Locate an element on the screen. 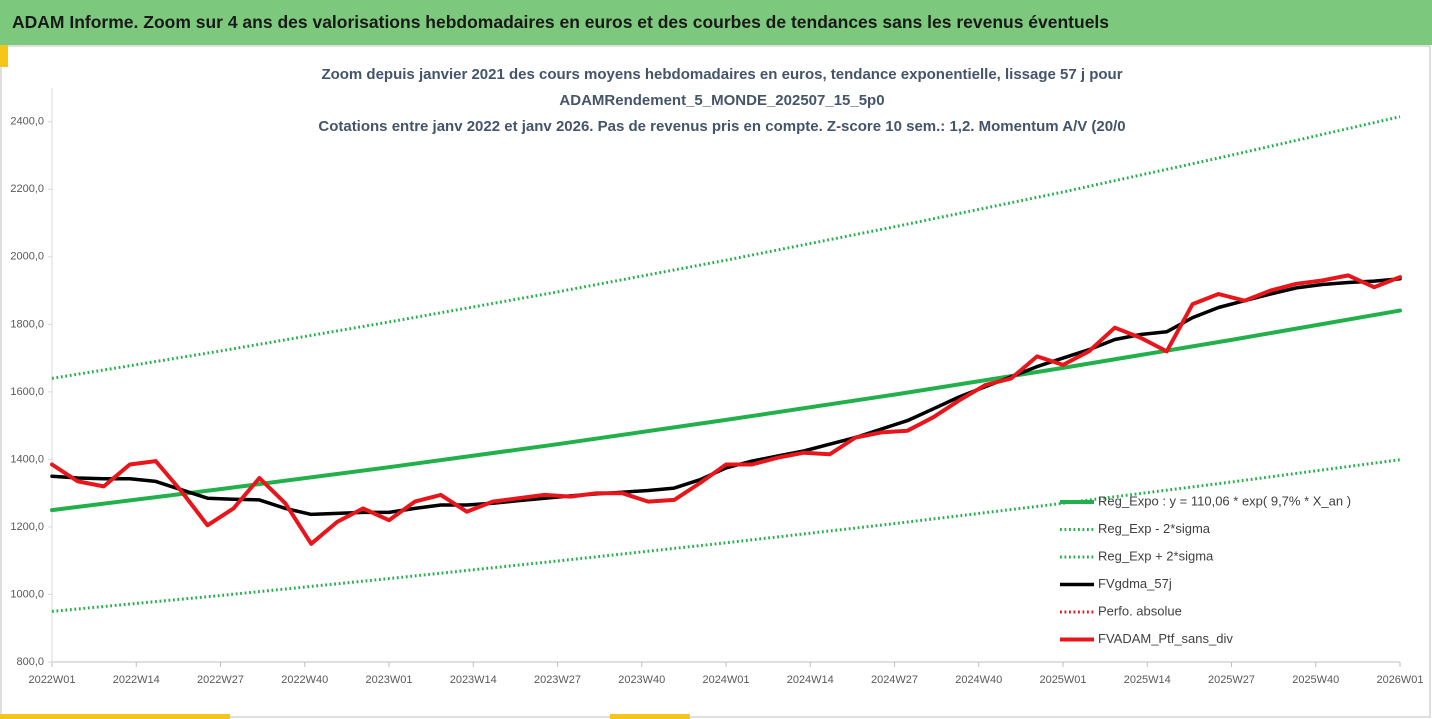 This screenshot has height=719, width=1432. legend-label: Perfo. absolue is located at coordinates (1140, 610).